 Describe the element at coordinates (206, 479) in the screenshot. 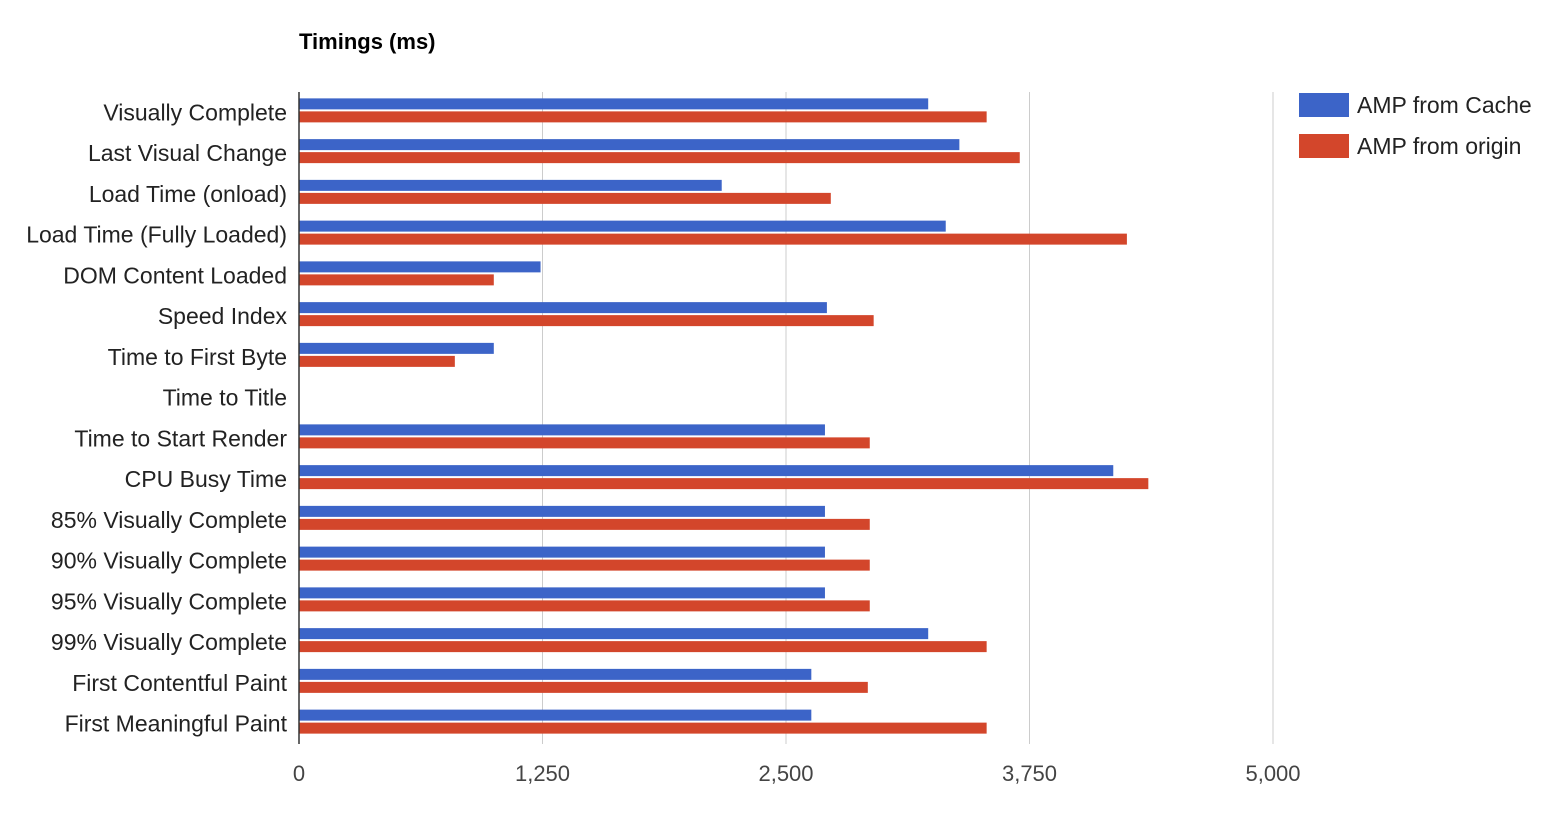

I see `category-label: CPU Busy Time` at that location.